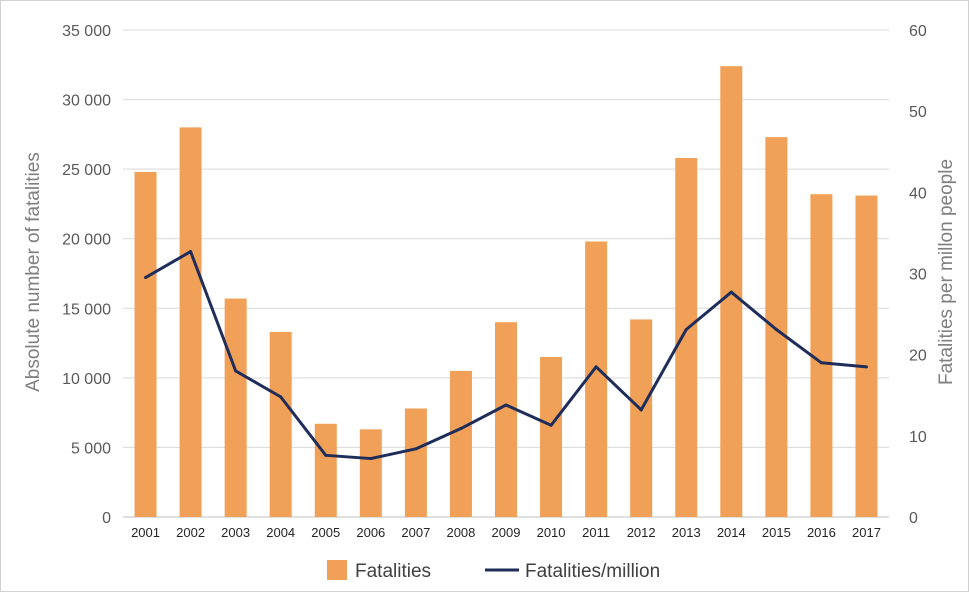 Image resolution: width=969 pixels, height=593 pixels. What do you see at coordinates (731, 292) in the screenshot?
I see `point-2014` at bounding box center [731, 292].